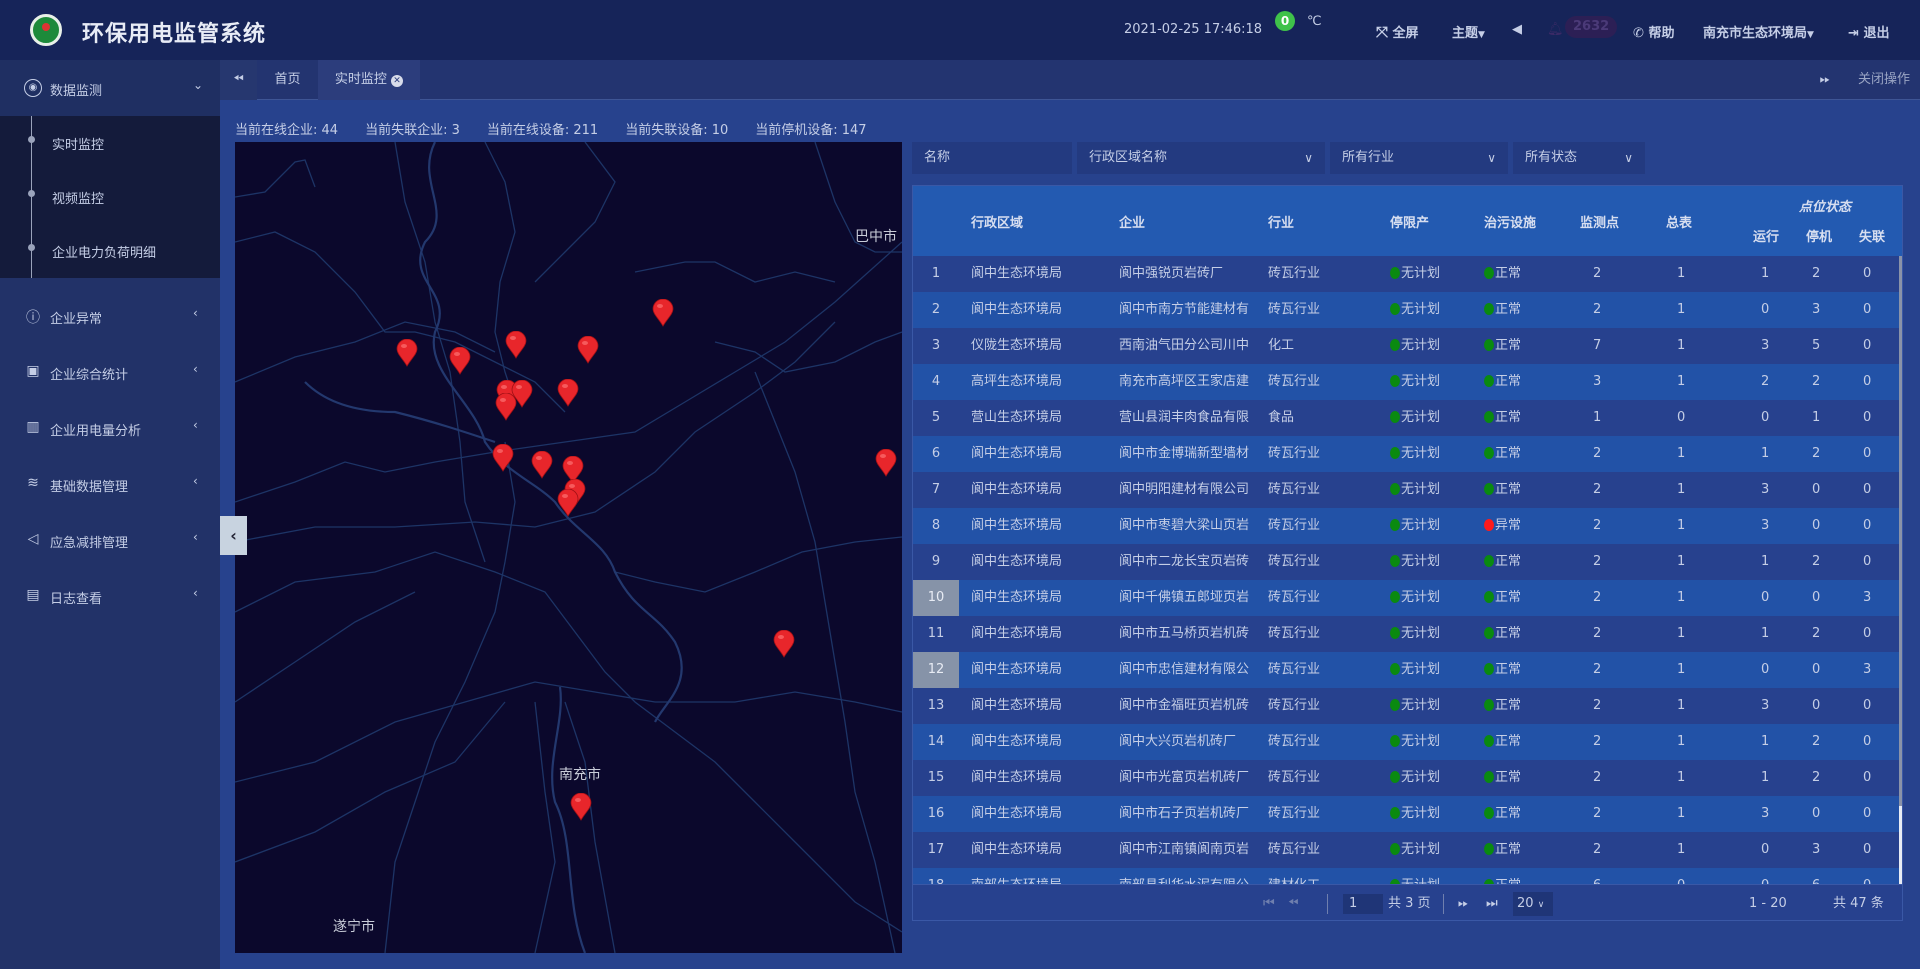 Image resolution: width=1920 pixels, height=969 pixels. What do you see at coordinates (1406, 670) in the screenshot?
I see `table-row: 12 阆中生态环境局 阆中市忠信建材有限公 砖瓦行业 无计划 正常 2 1 0 0 3` at bounding box center [1406, 670].